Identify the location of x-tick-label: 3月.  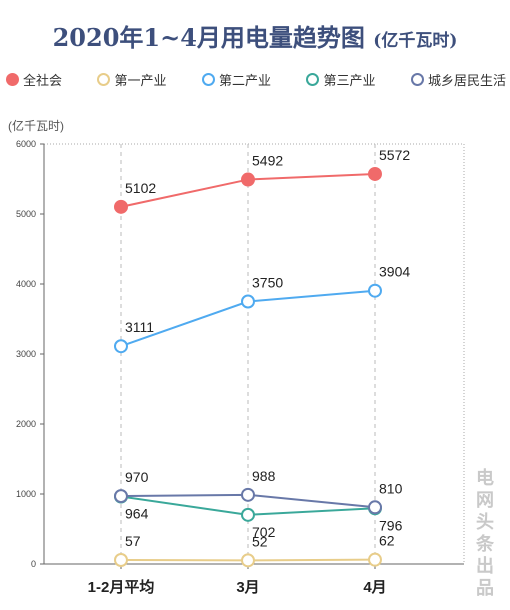
(247, 587).